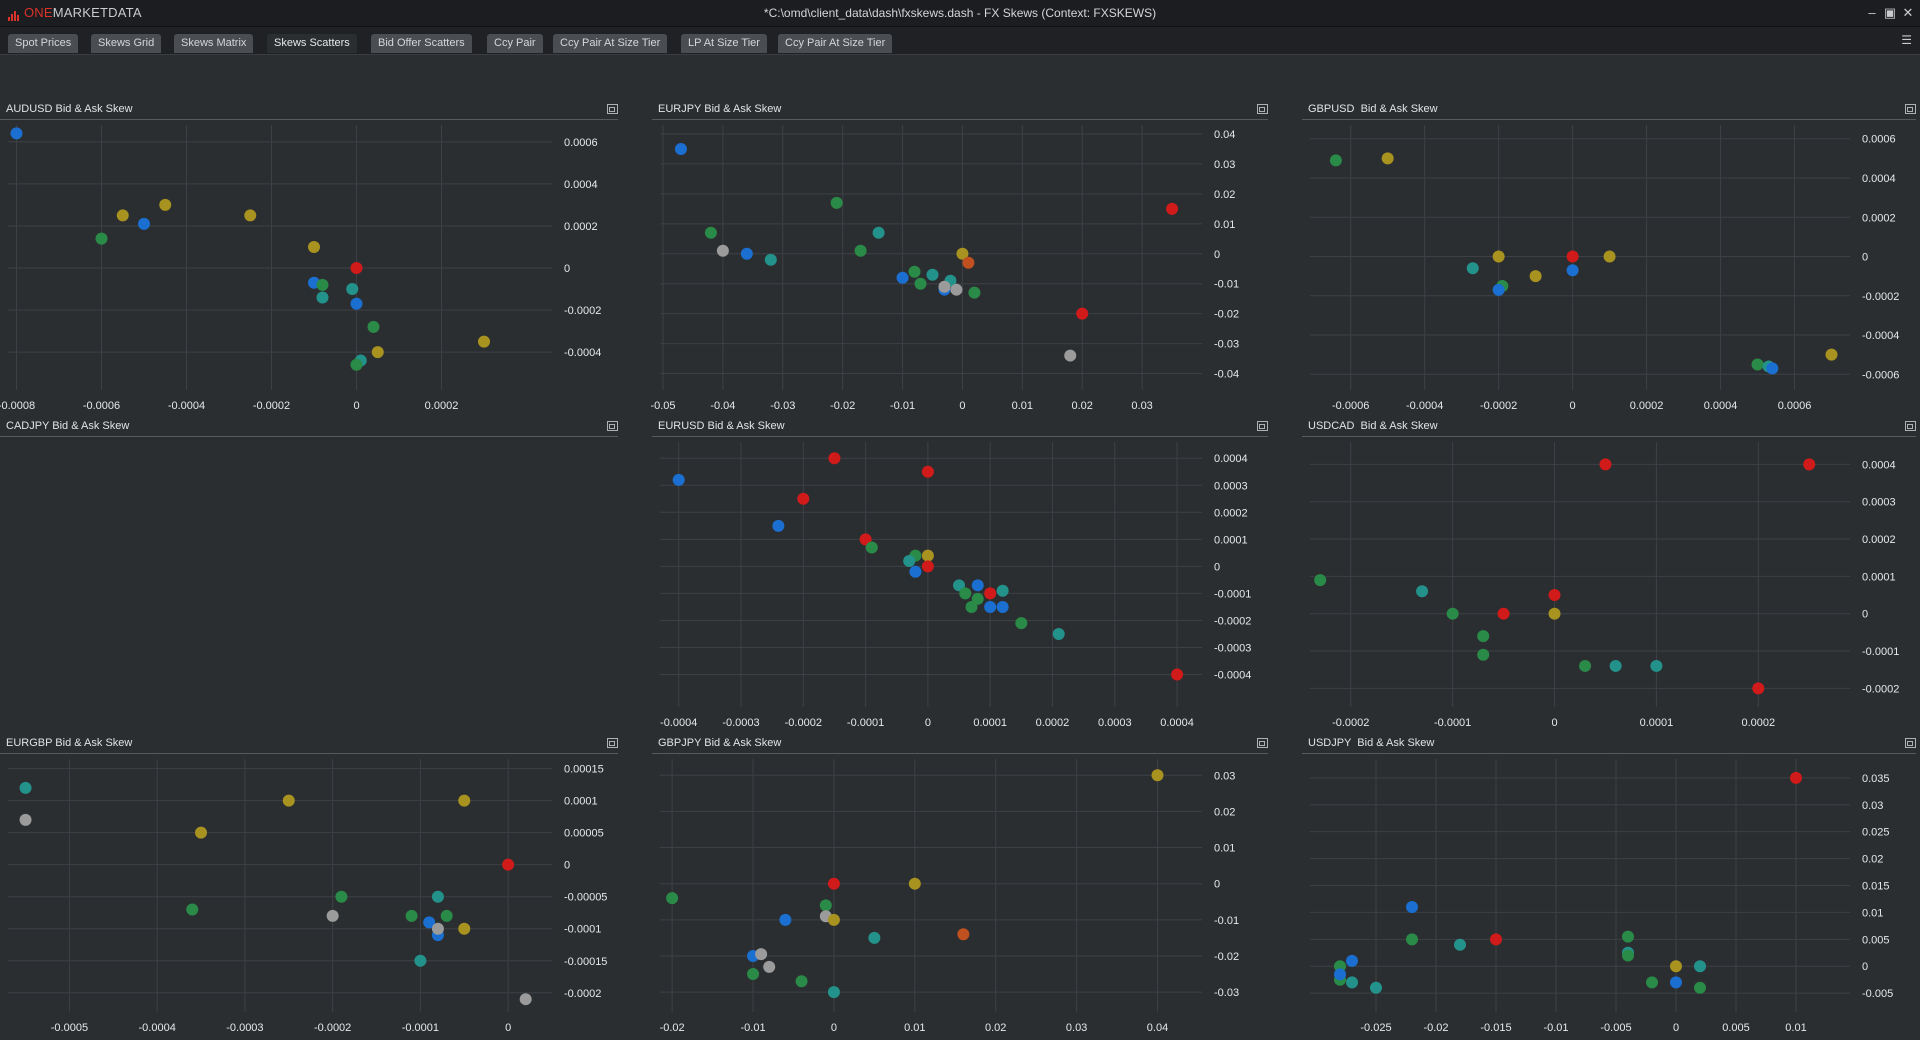 The image size is (1920, 1040). What do you see at coordinates (214, 43) in the screenshot?
I see `tab-skews-matrix: Skews Matrix` at bounding box center [214, 43].